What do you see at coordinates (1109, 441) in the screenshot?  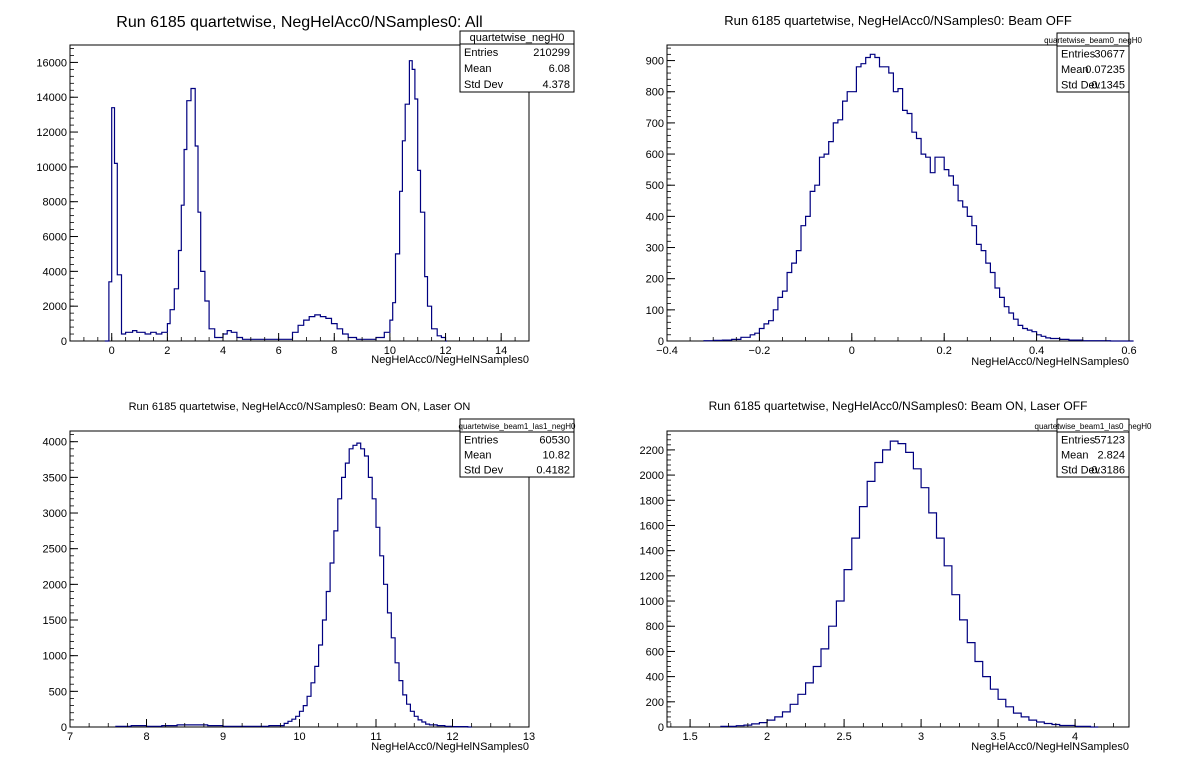 I see `stats-value-entries: 57123` at bounding box center [1109, 441].